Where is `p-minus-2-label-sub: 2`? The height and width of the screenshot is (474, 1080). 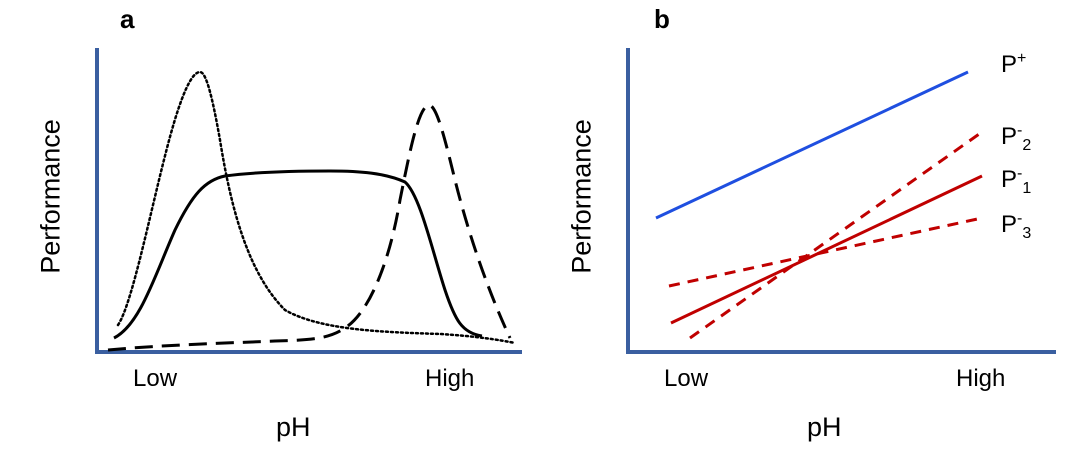
p-minus-2-label-sub: 2 is located at coordinates (1027, 145).